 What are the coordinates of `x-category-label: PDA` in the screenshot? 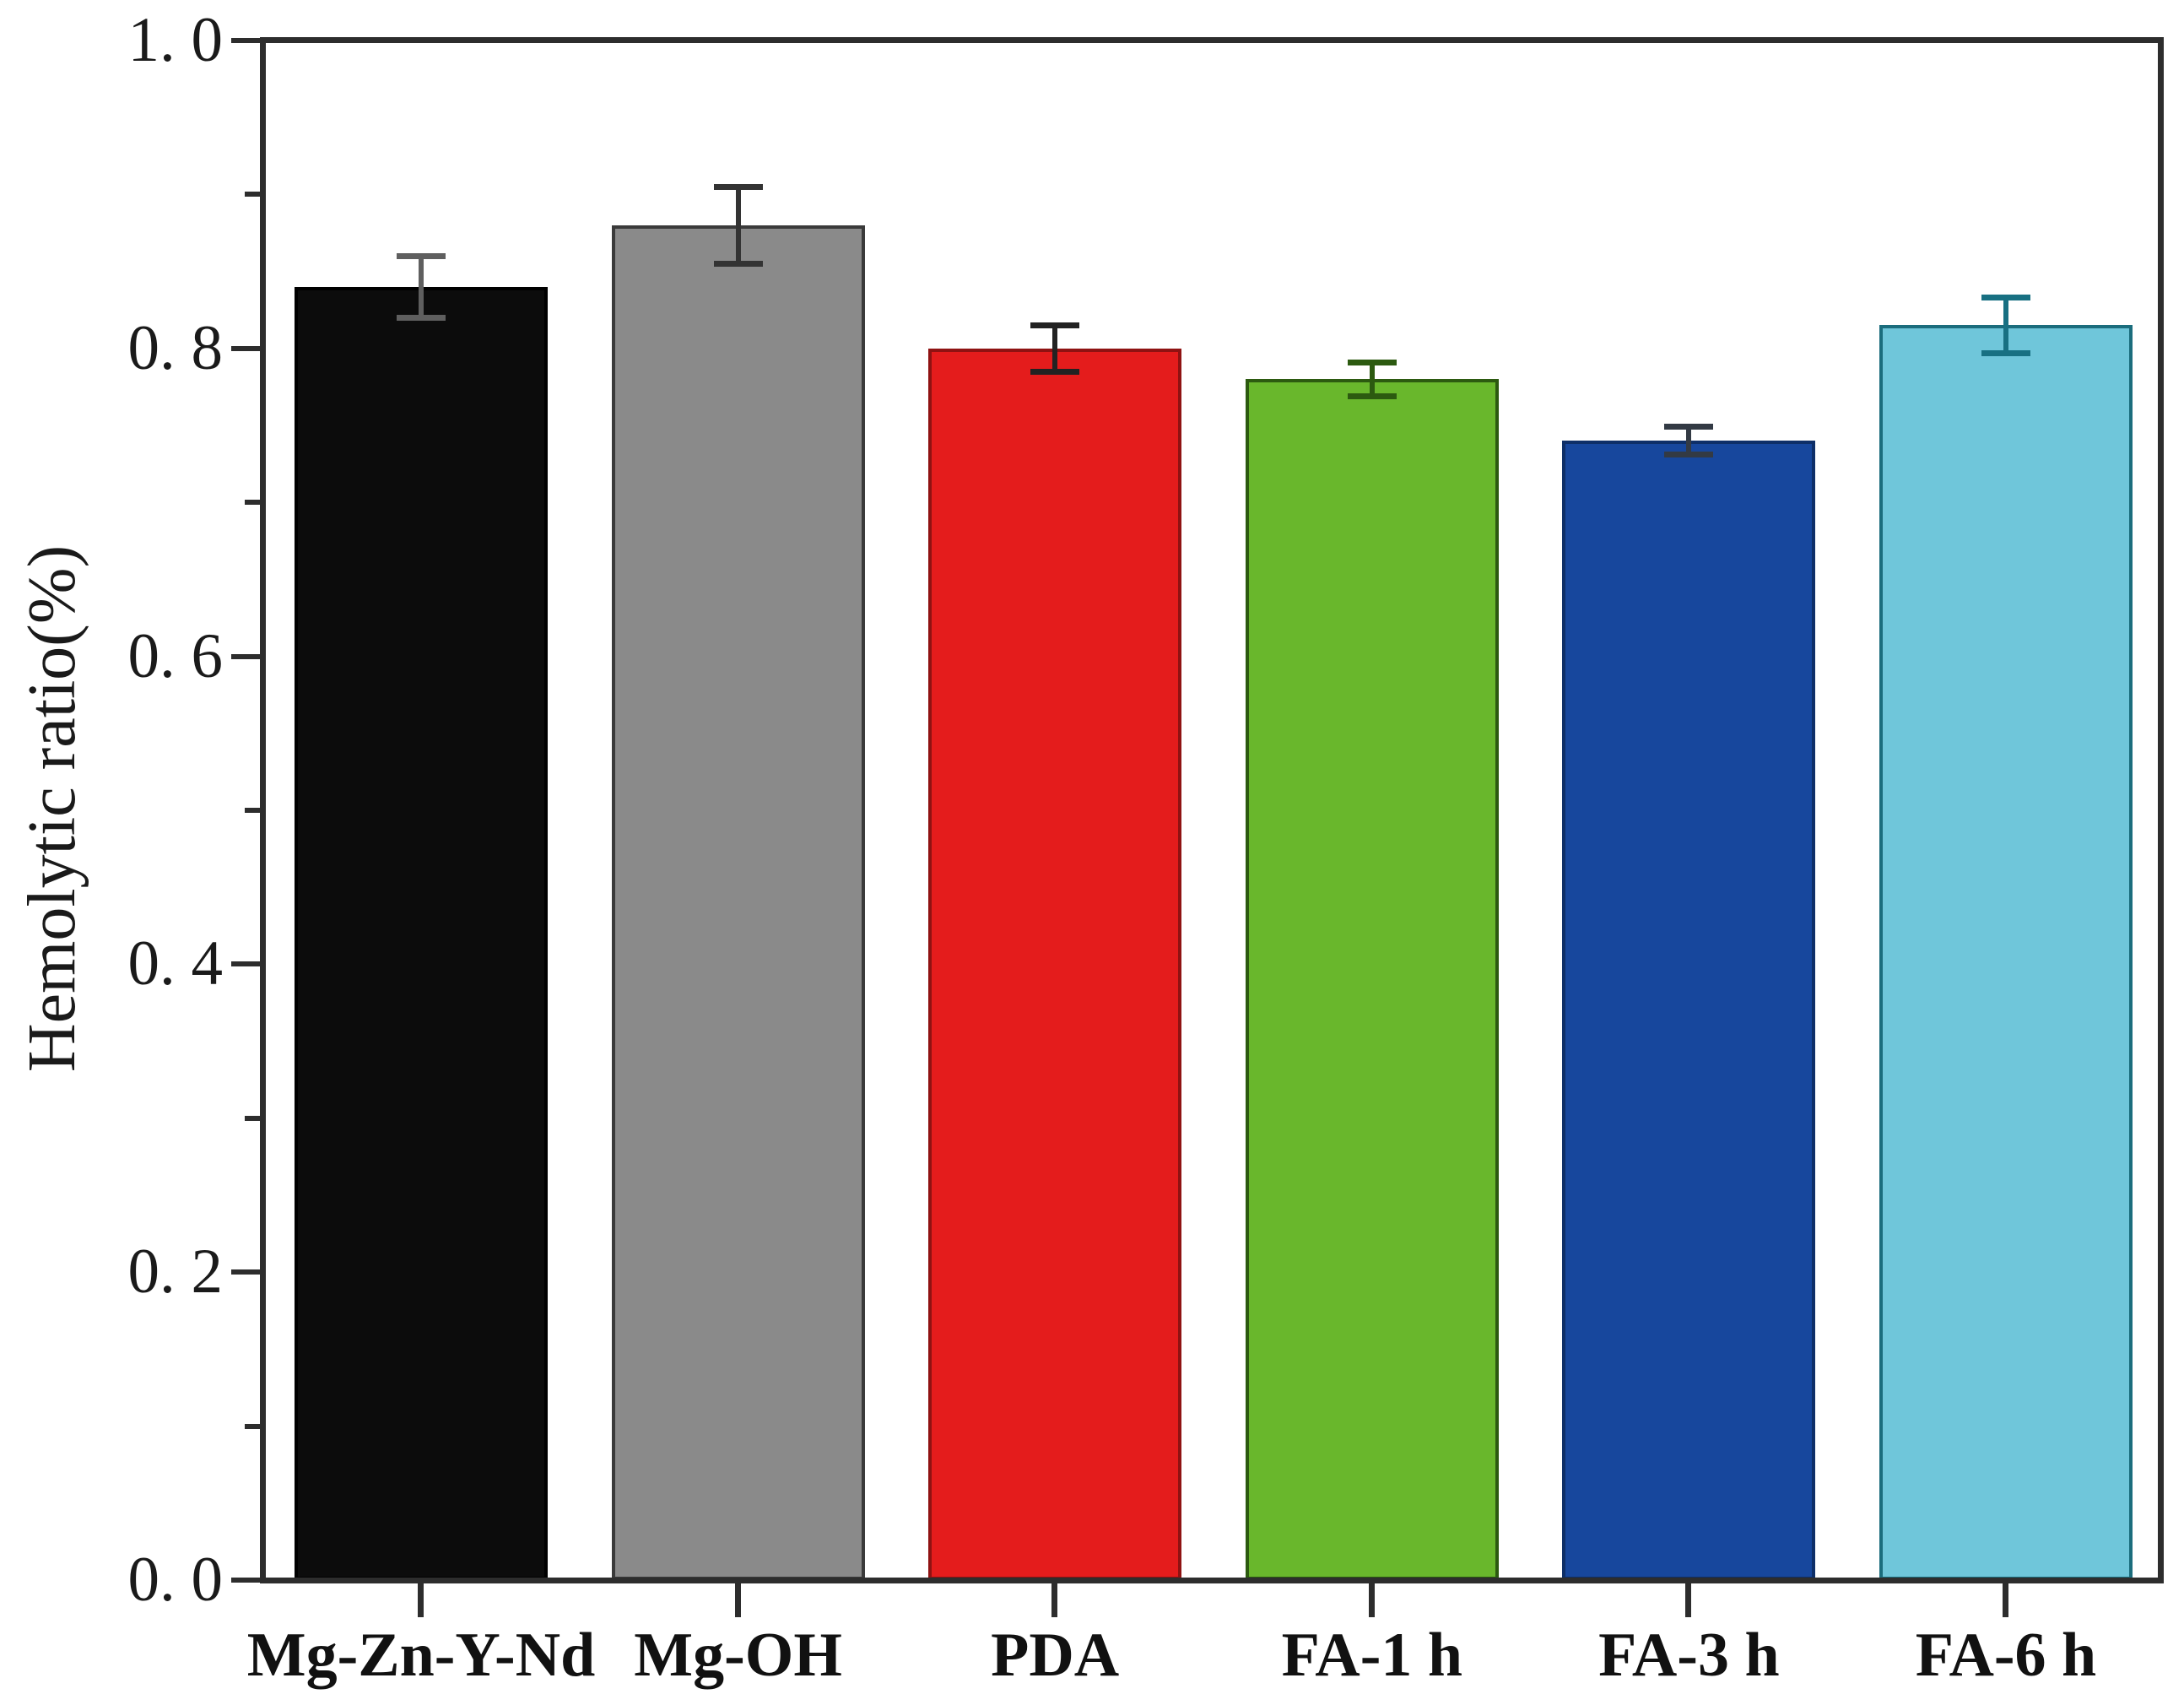 It's located at (1055, 1655).